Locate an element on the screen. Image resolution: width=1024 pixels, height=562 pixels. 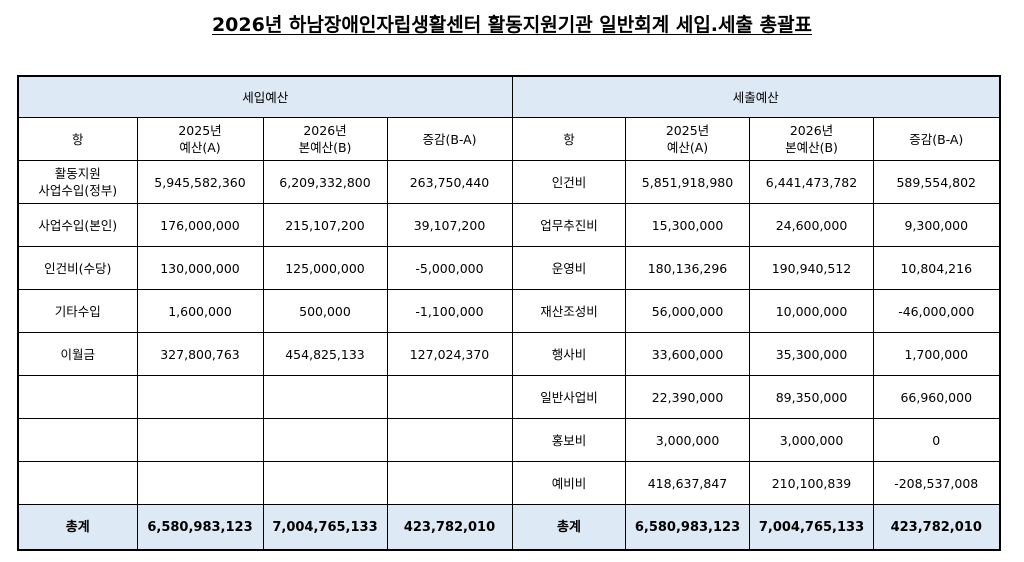
table-row: 재산조성비 56,000,000 10,000,000 -46,000,000 is located at coordinates (756, 311).